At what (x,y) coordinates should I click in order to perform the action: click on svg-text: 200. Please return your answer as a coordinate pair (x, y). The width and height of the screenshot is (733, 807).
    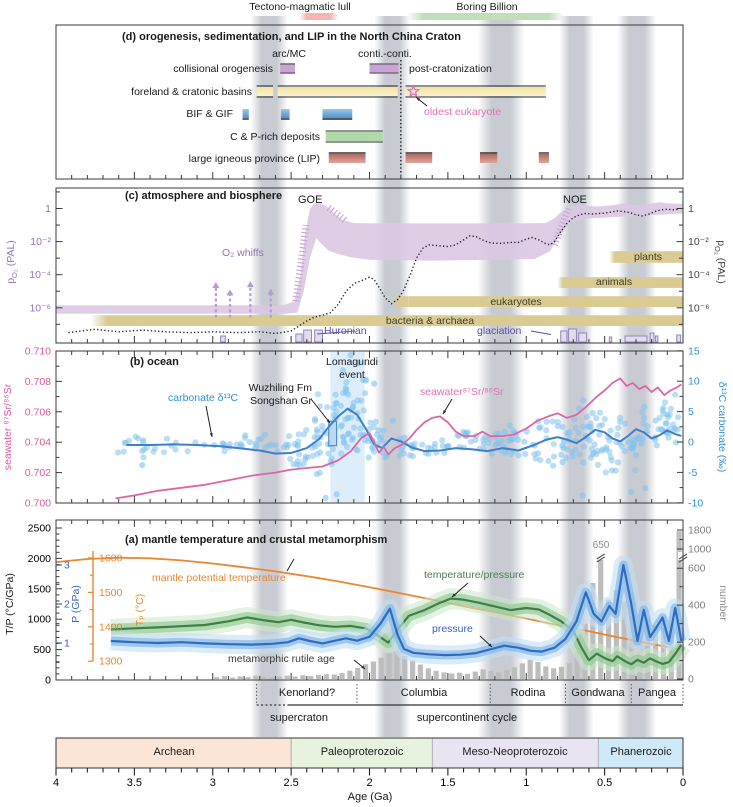
    Looking at the image, I should click on (697, 643).